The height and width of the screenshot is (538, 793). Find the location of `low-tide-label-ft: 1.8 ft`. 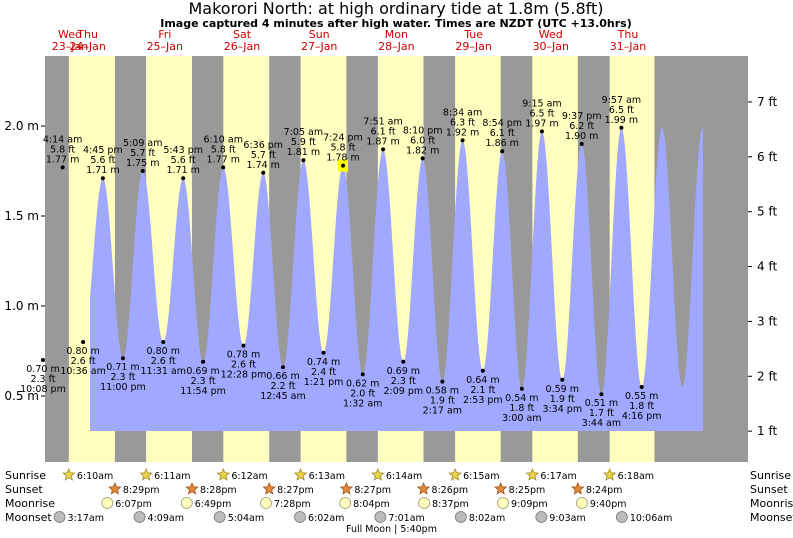

low-tide-label-ft: 1.8 ft is located at coordinates (641, 406).